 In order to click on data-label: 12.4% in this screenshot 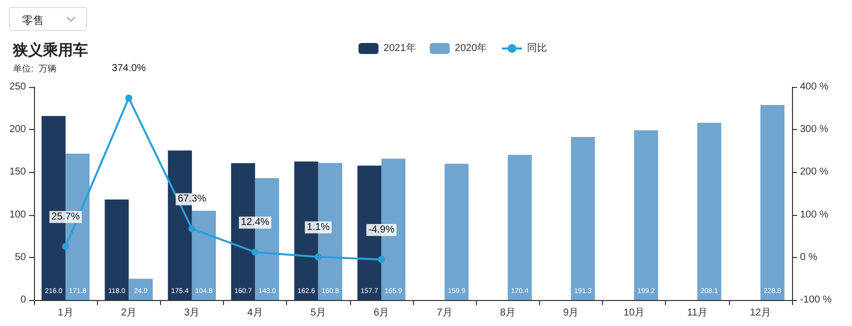, I will do `click(255, 222)`.